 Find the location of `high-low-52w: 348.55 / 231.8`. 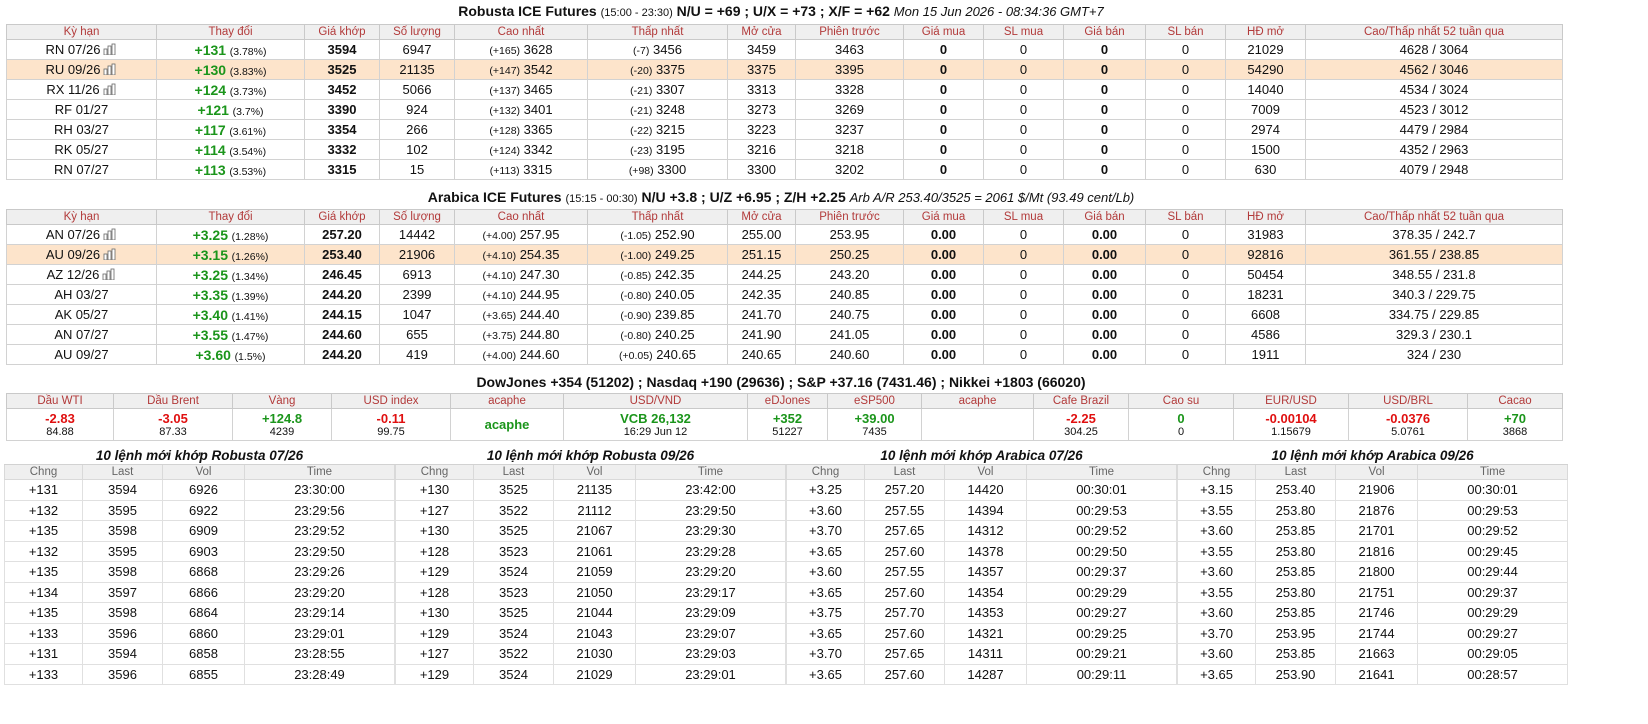

high-low-52w: 348.55 / 231.8 is located at coordinates (1434, 274).